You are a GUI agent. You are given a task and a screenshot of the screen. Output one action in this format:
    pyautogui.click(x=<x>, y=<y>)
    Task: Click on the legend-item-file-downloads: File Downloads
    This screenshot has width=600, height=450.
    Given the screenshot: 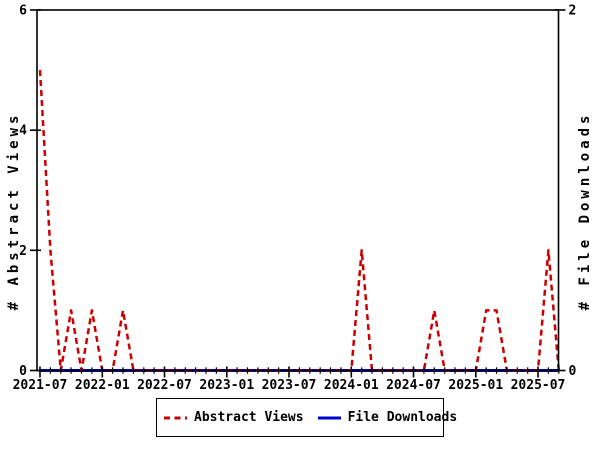 What is the action you would take?
    pyautogui.click(x=387, y=417)
    